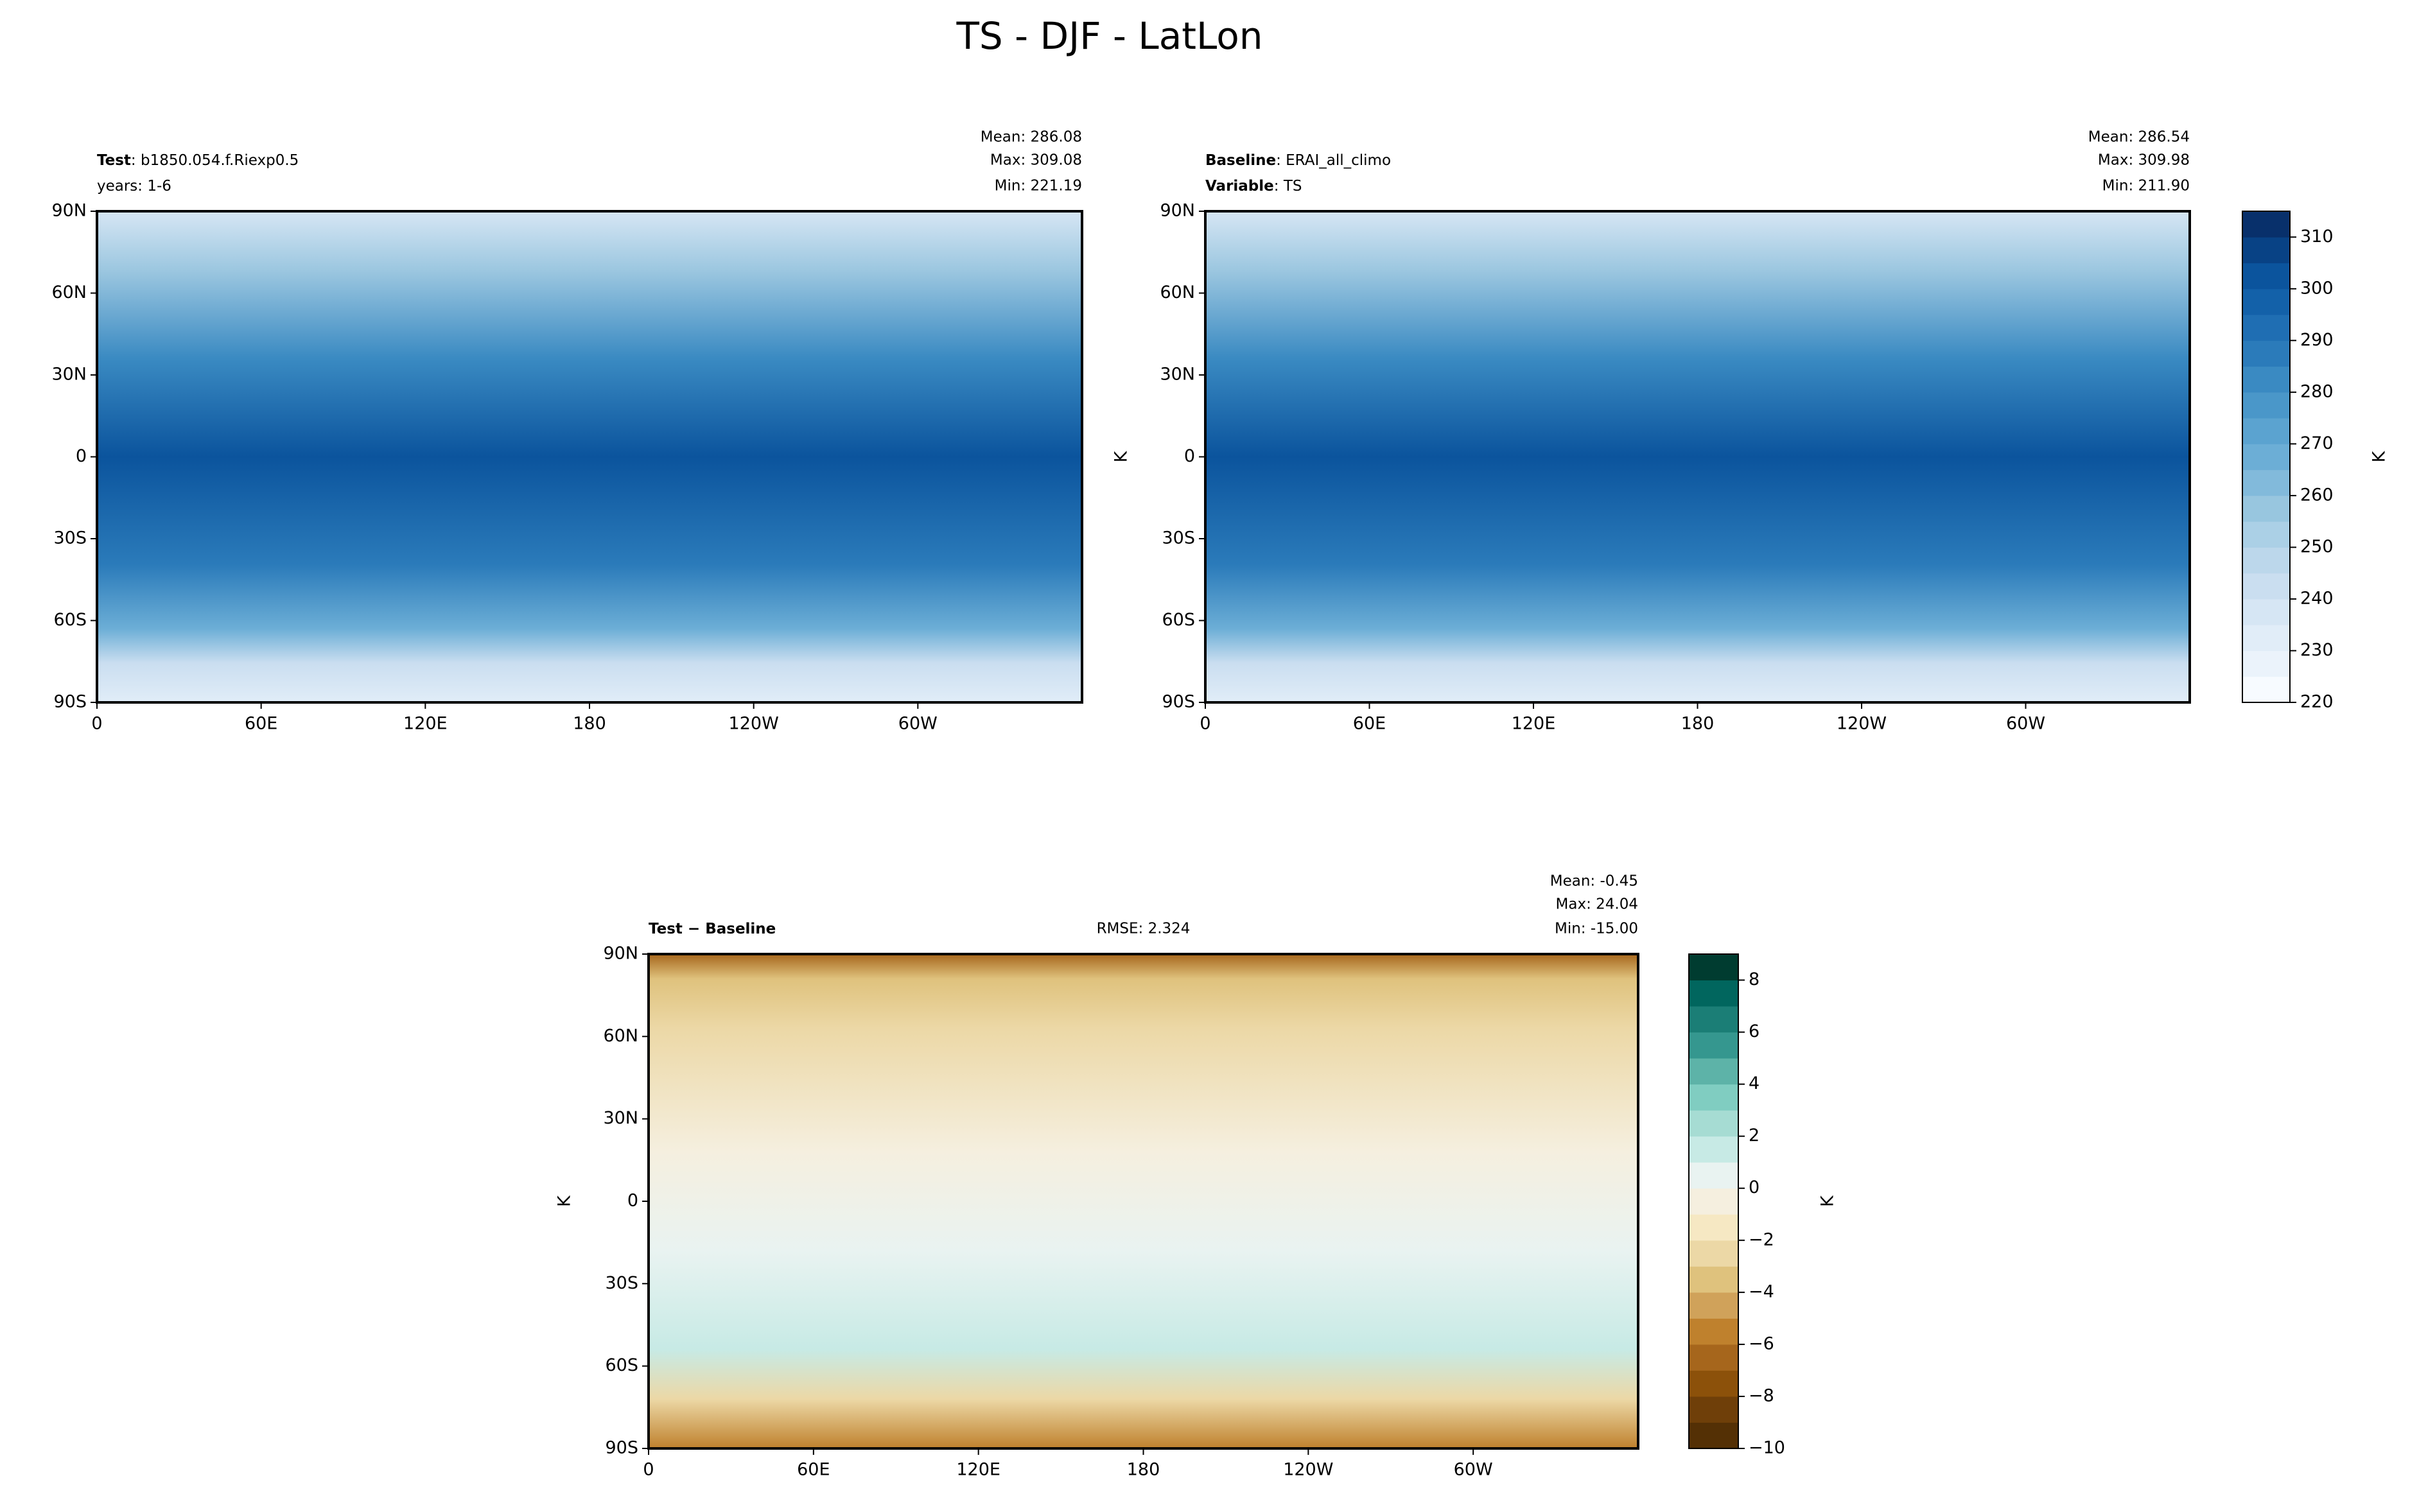  Describe the element at coordinates (1761, 1343) in the screenshot. I see `colorbar-tick-label: −6` at that location.